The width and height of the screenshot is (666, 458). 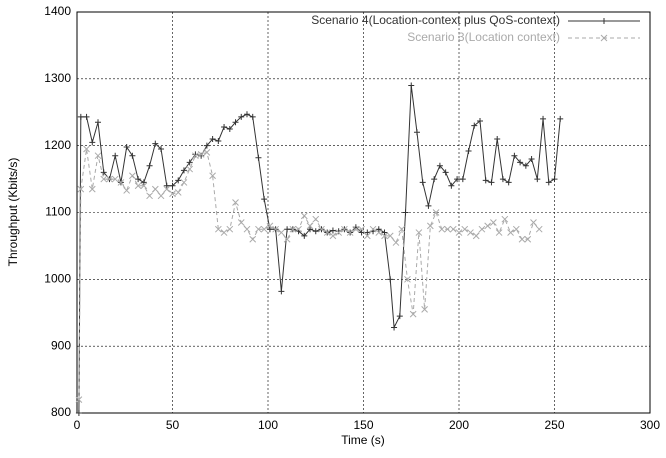 I want to click on x-tick-label: 150, so click(x=363, y=425).